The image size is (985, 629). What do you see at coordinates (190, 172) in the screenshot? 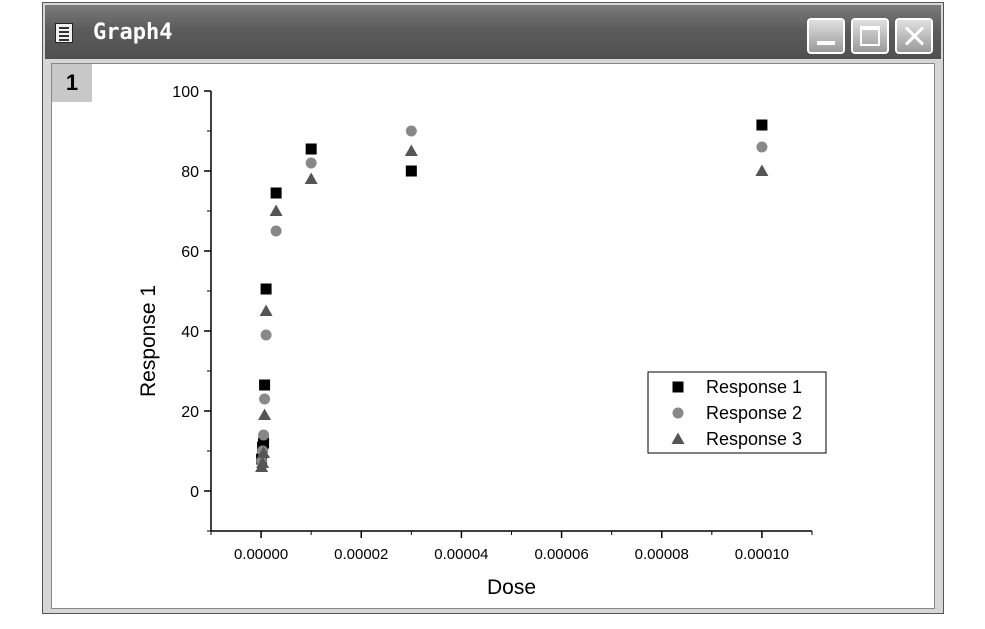
I see `y-tick-label: 80` at bounding box center [190, 172].